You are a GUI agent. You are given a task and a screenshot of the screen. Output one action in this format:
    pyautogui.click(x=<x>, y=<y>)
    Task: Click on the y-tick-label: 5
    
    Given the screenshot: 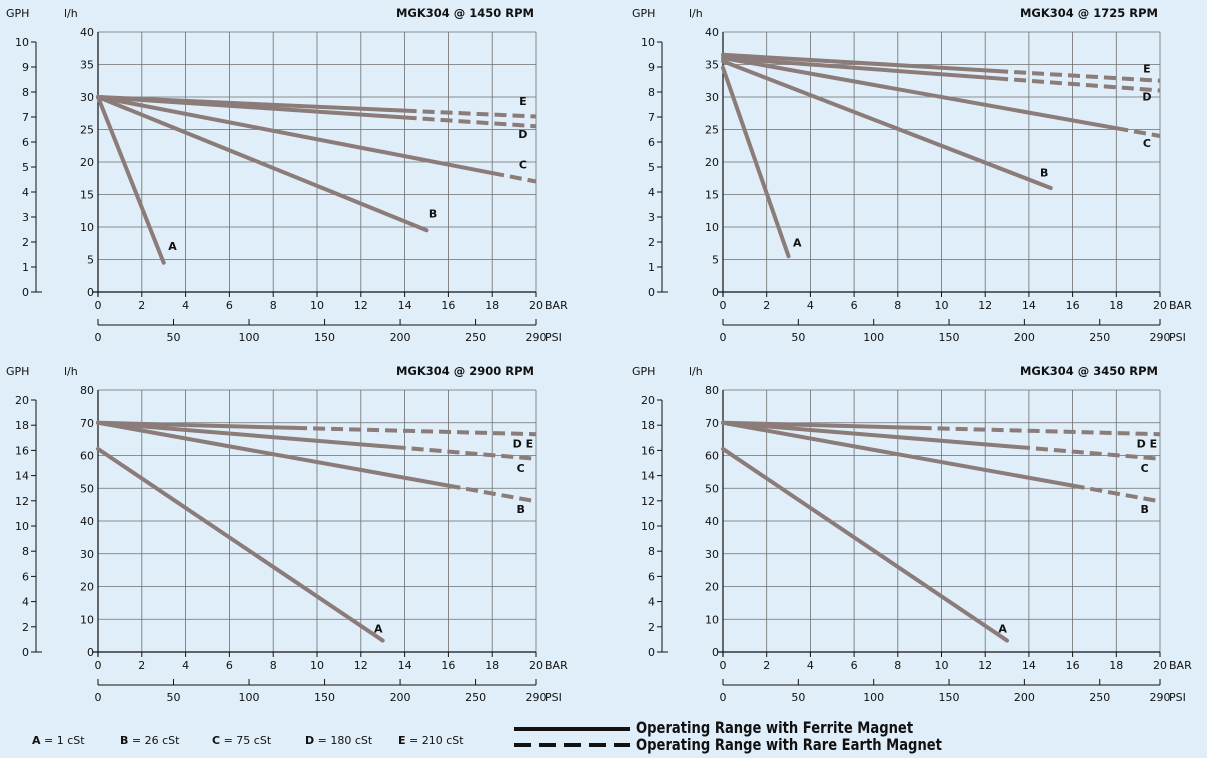 What is the action you would take?
    pyautogui.click(x=715, y=260)
    